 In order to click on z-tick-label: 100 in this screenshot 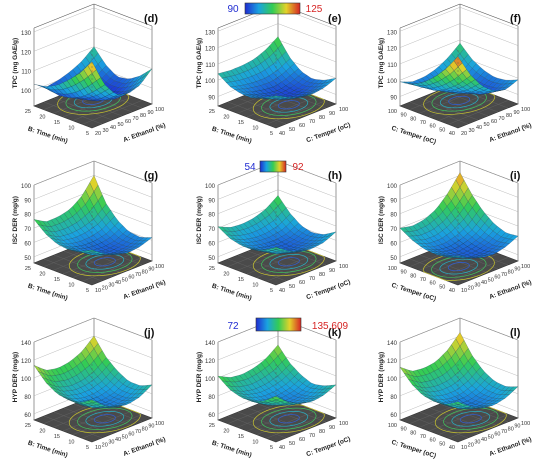, I will do `click(392, 187)`.